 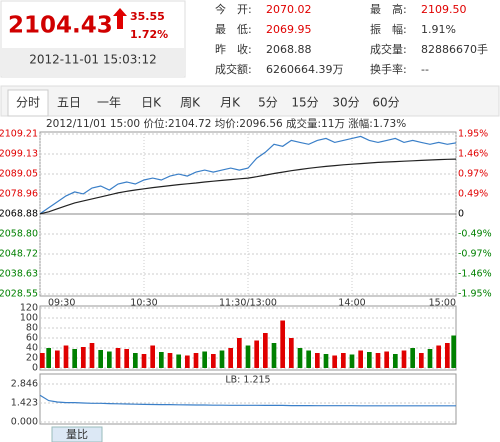 What do you see at coordinates (473, 134) in the screenshot?
I see `y2-tick-label: 1.95%` at bounding box center [473, 134].